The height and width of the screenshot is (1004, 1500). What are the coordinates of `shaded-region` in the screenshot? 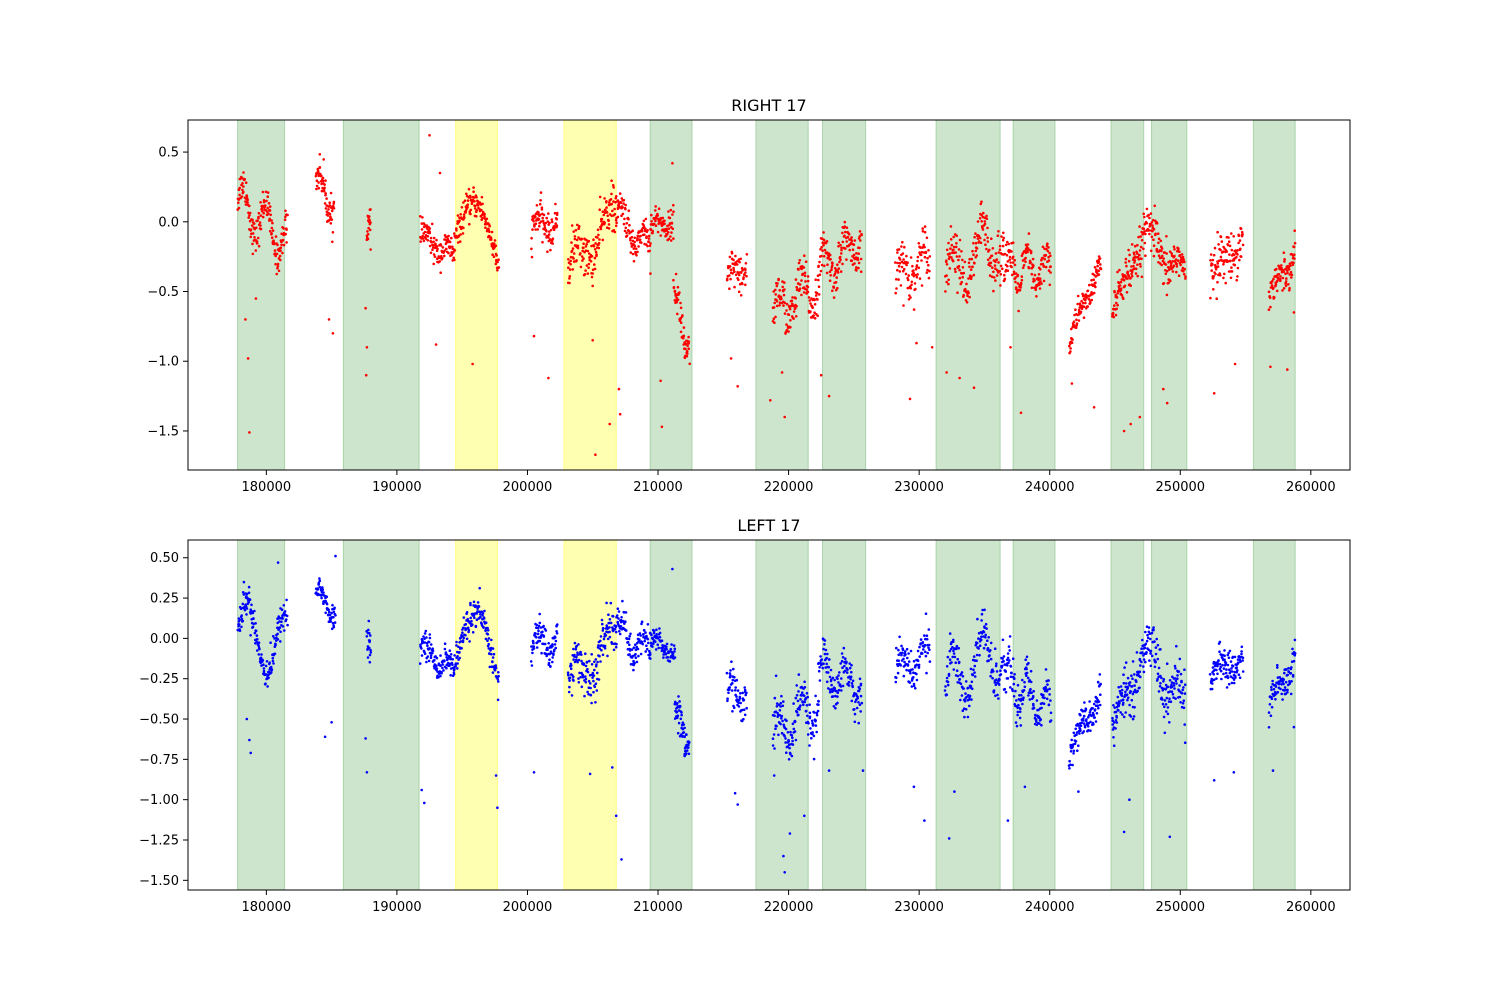 It's located at (381, 295).